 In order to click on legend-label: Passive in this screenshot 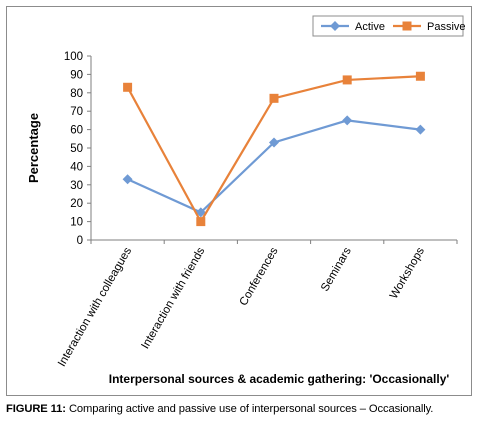, I will do `click(446, 27)`.